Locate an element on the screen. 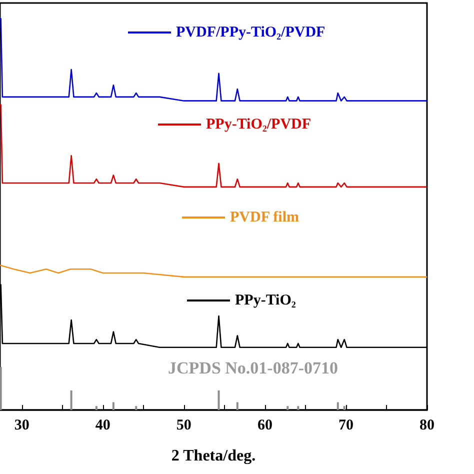 This screenshot has width=474, height=474. x-tick-label: 80 is located at coordinates (427, 426).